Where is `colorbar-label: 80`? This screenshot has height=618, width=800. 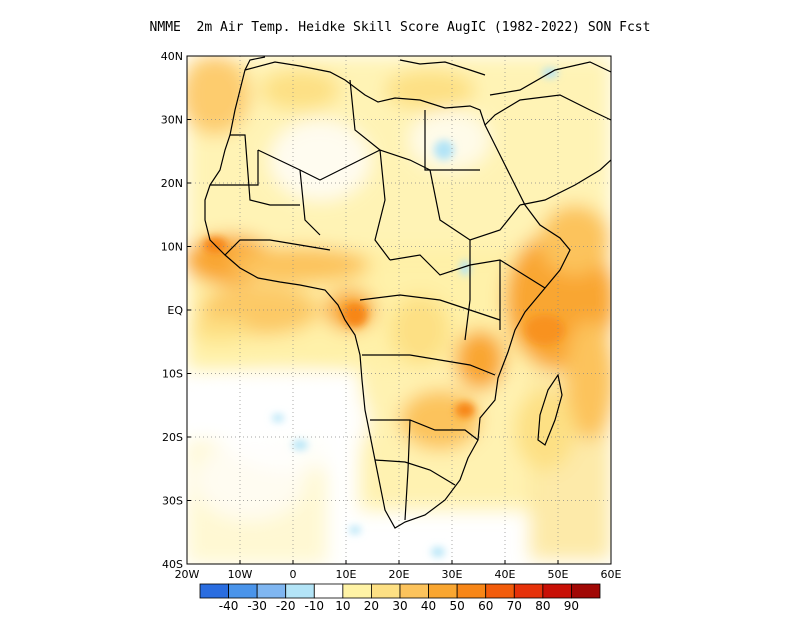 colorbar-label: 80 is located at coordinates (542, 606).